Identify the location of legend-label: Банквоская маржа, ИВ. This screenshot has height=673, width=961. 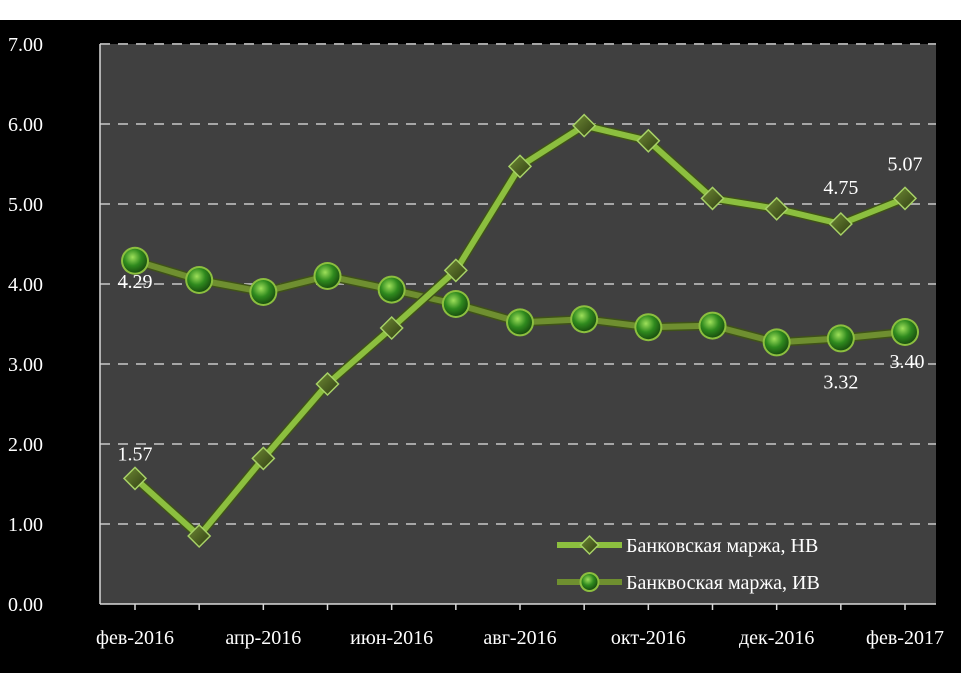
(723, 583).